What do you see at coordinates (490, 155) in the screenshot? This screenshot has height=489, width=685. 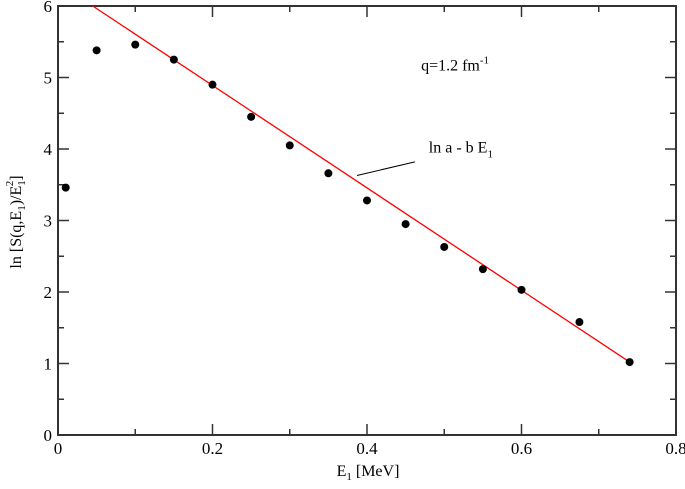 I see `fit-label-subscript: 1` at bounding box center [490, 155].